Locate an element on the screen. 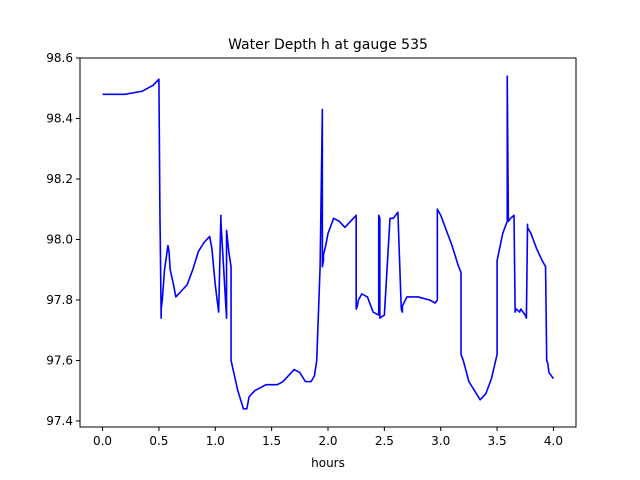 This screenshot has height=480, width=640. y-axis-ticks: 97.4 97.6 97.8 98.0 98.2 98.4 98.6 is located at coordinates (63, 239).